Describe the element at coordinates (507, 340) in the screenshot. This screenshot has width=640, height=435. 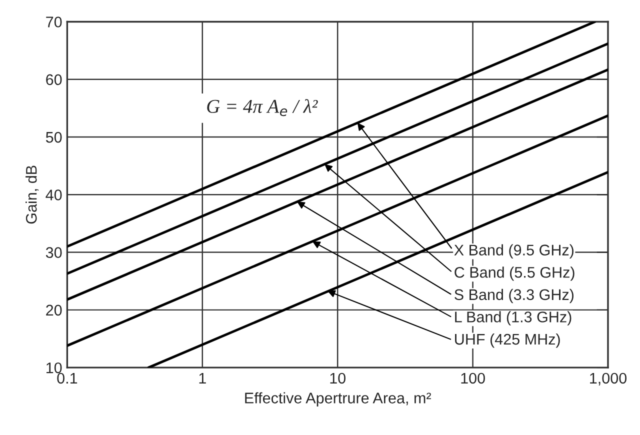
I see `annotation: UHF (425 MHz)` at that location.